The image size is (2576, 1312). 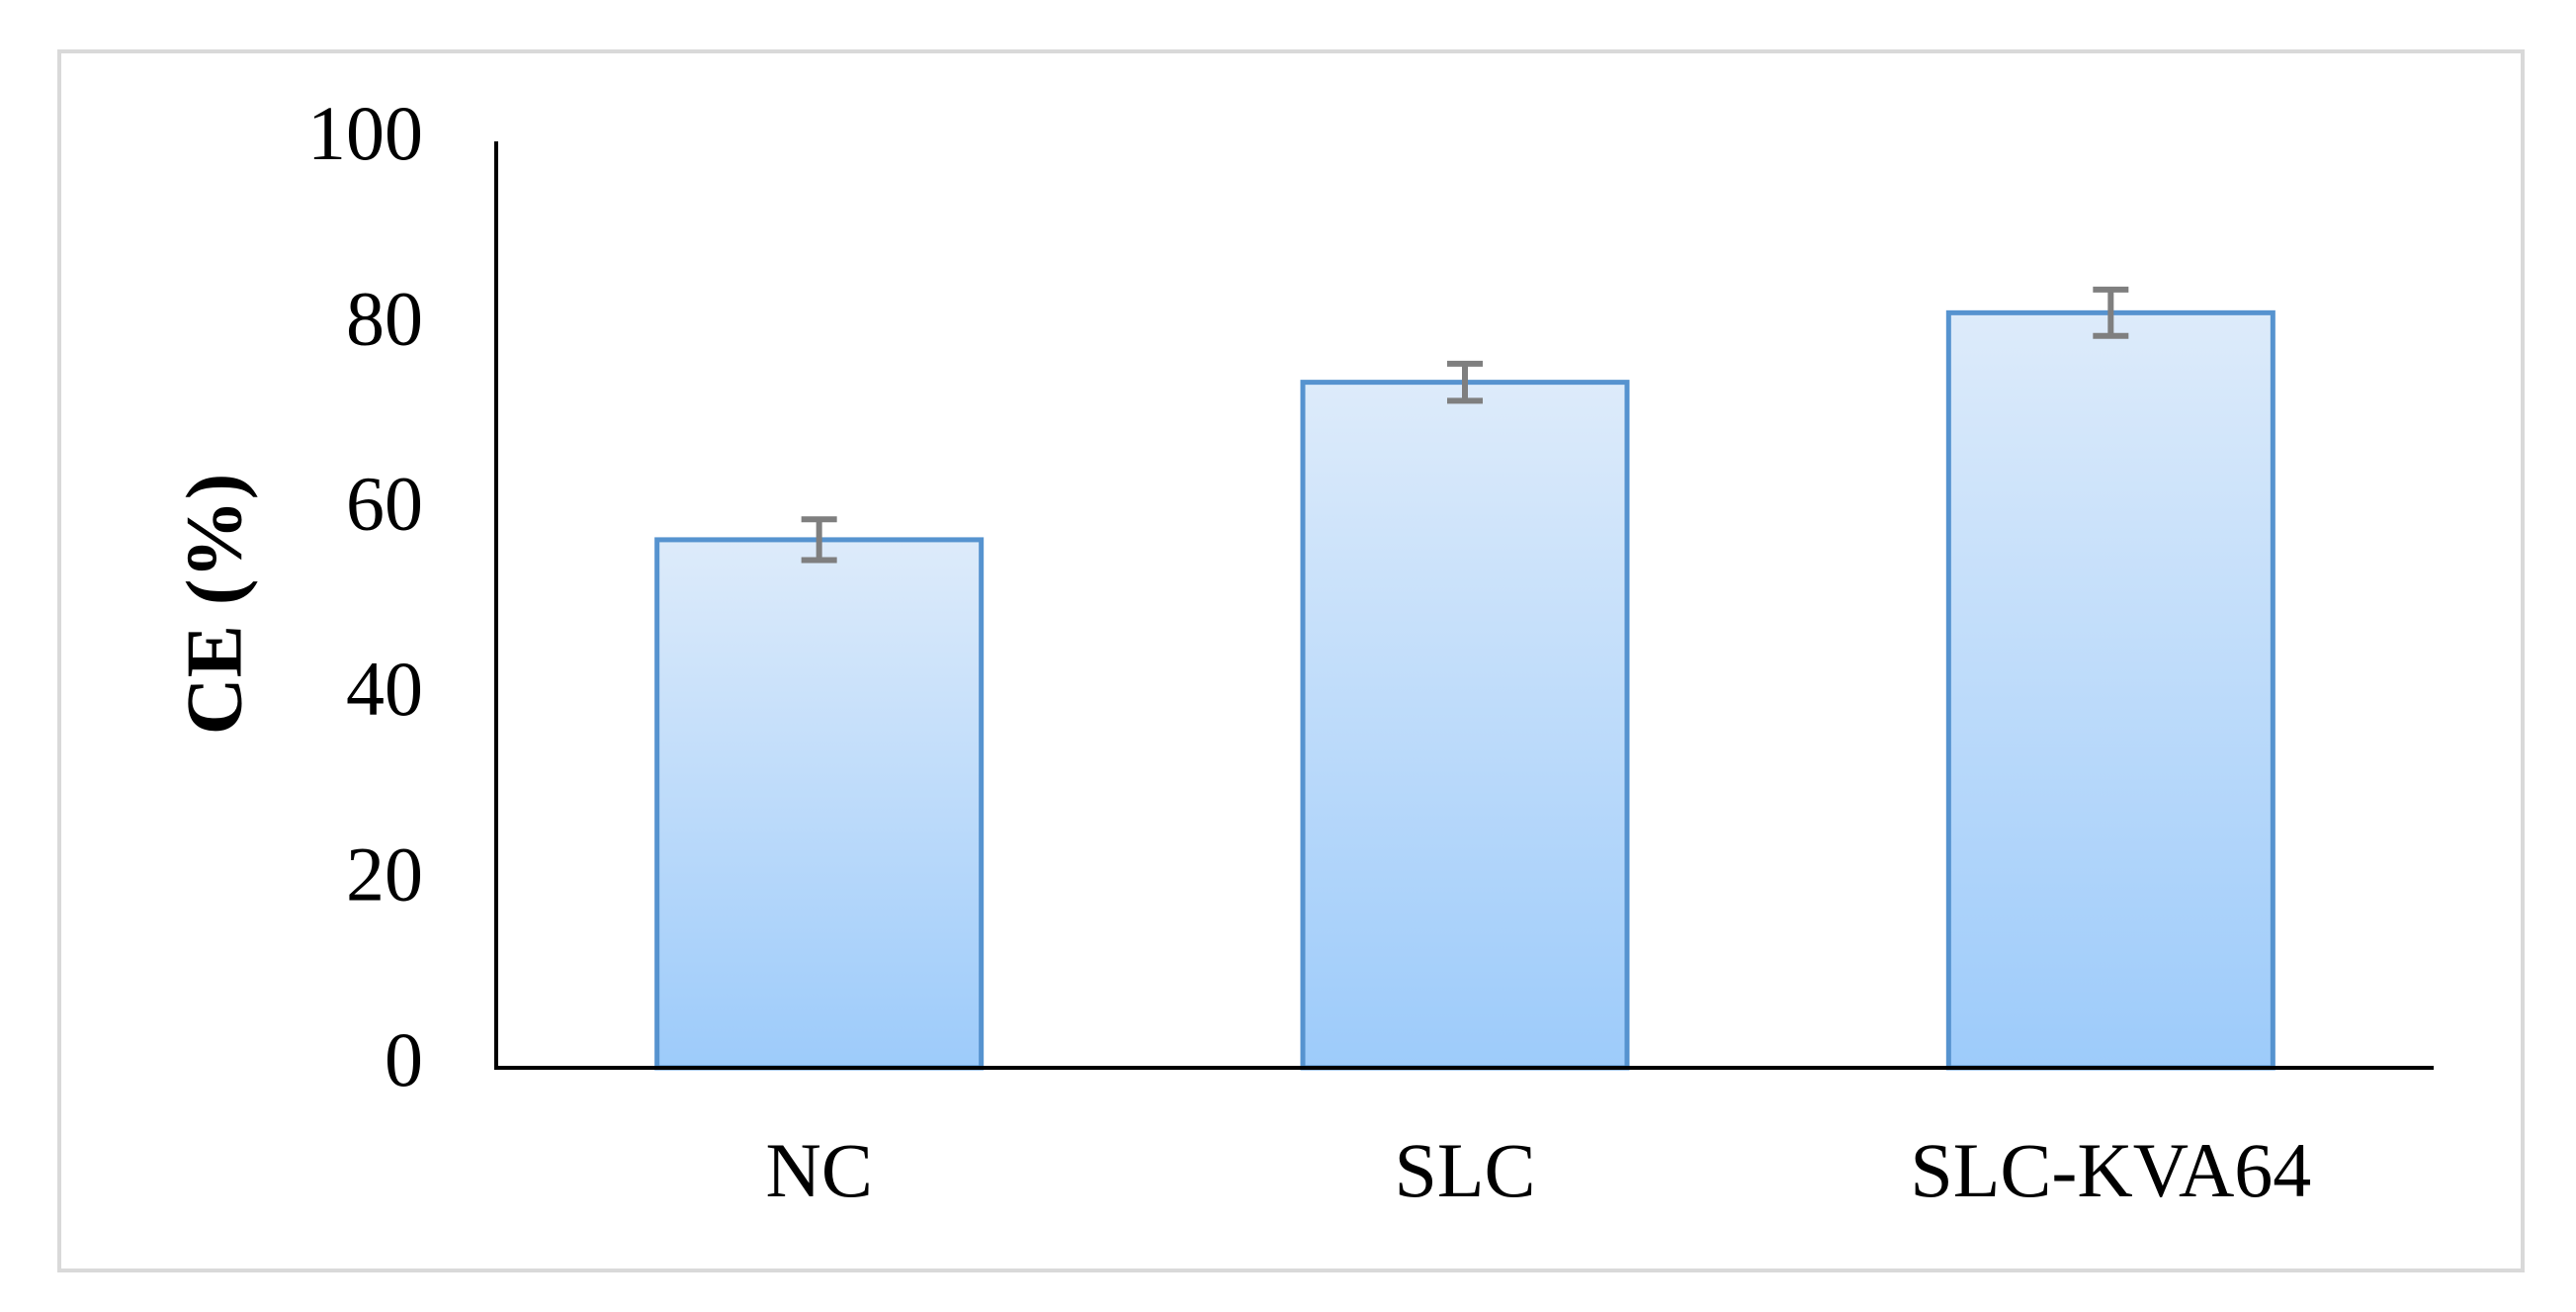 What do you see at coordinates (1465, 726) in the screenshot?
I see `bar-slc` at bounding box center [1465, 726].